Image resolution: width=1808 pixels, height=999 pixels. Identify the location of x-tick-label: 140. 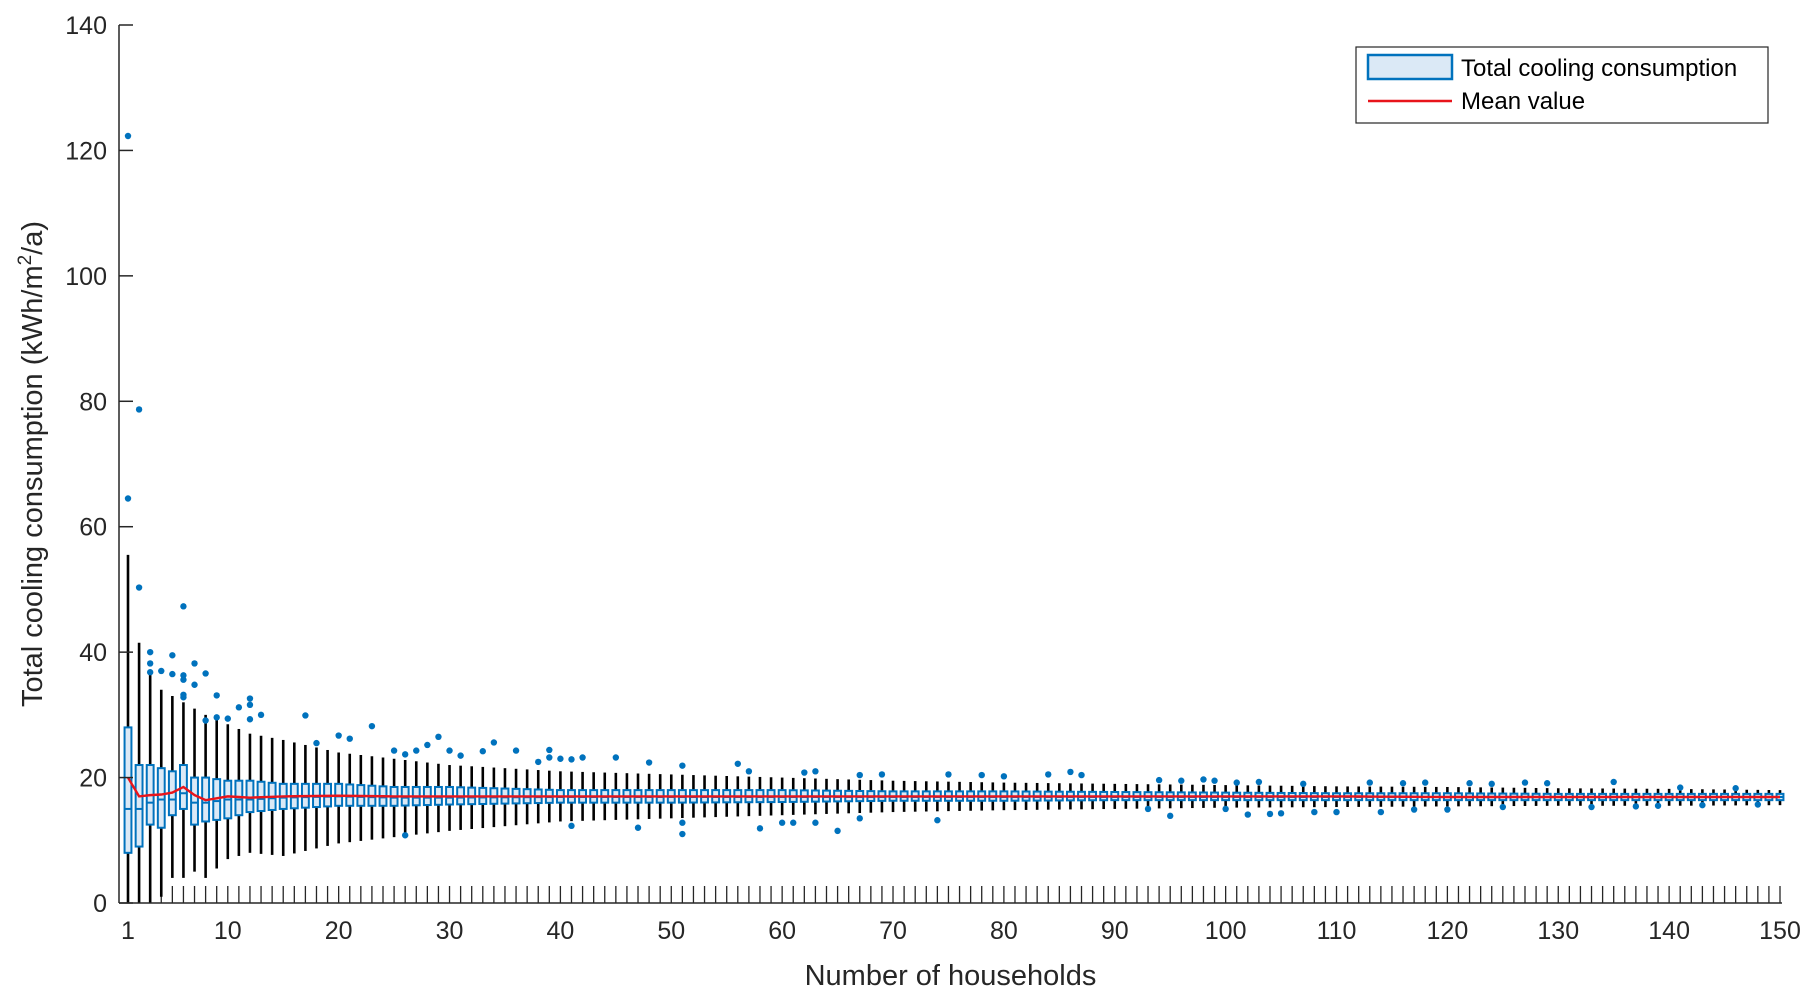
(1669, 931).